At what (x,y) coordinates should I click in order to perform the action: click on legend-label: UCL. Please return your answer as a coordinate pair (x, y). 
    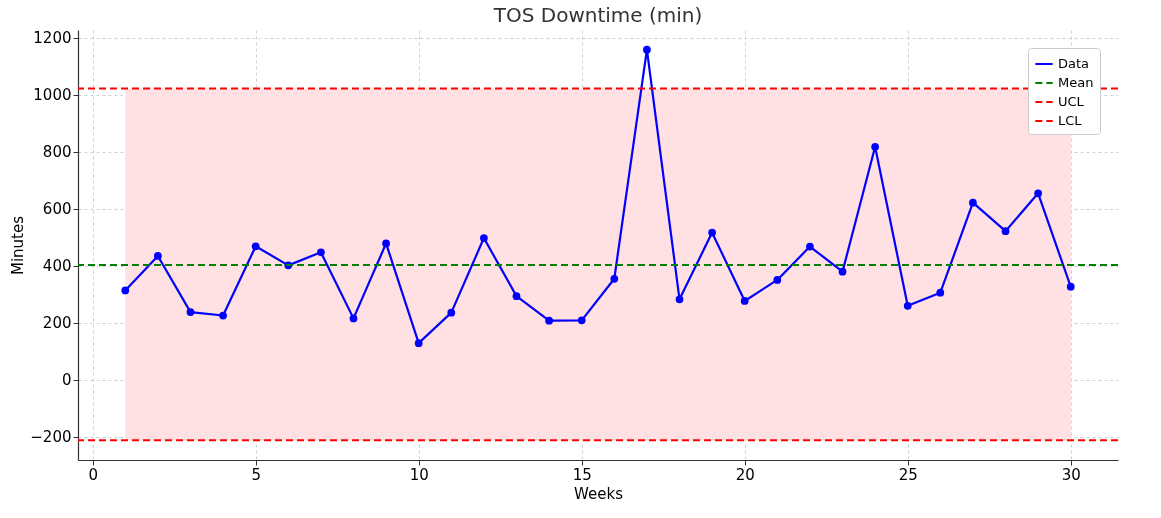
    Looking at the image, I should click on (1071, 101).